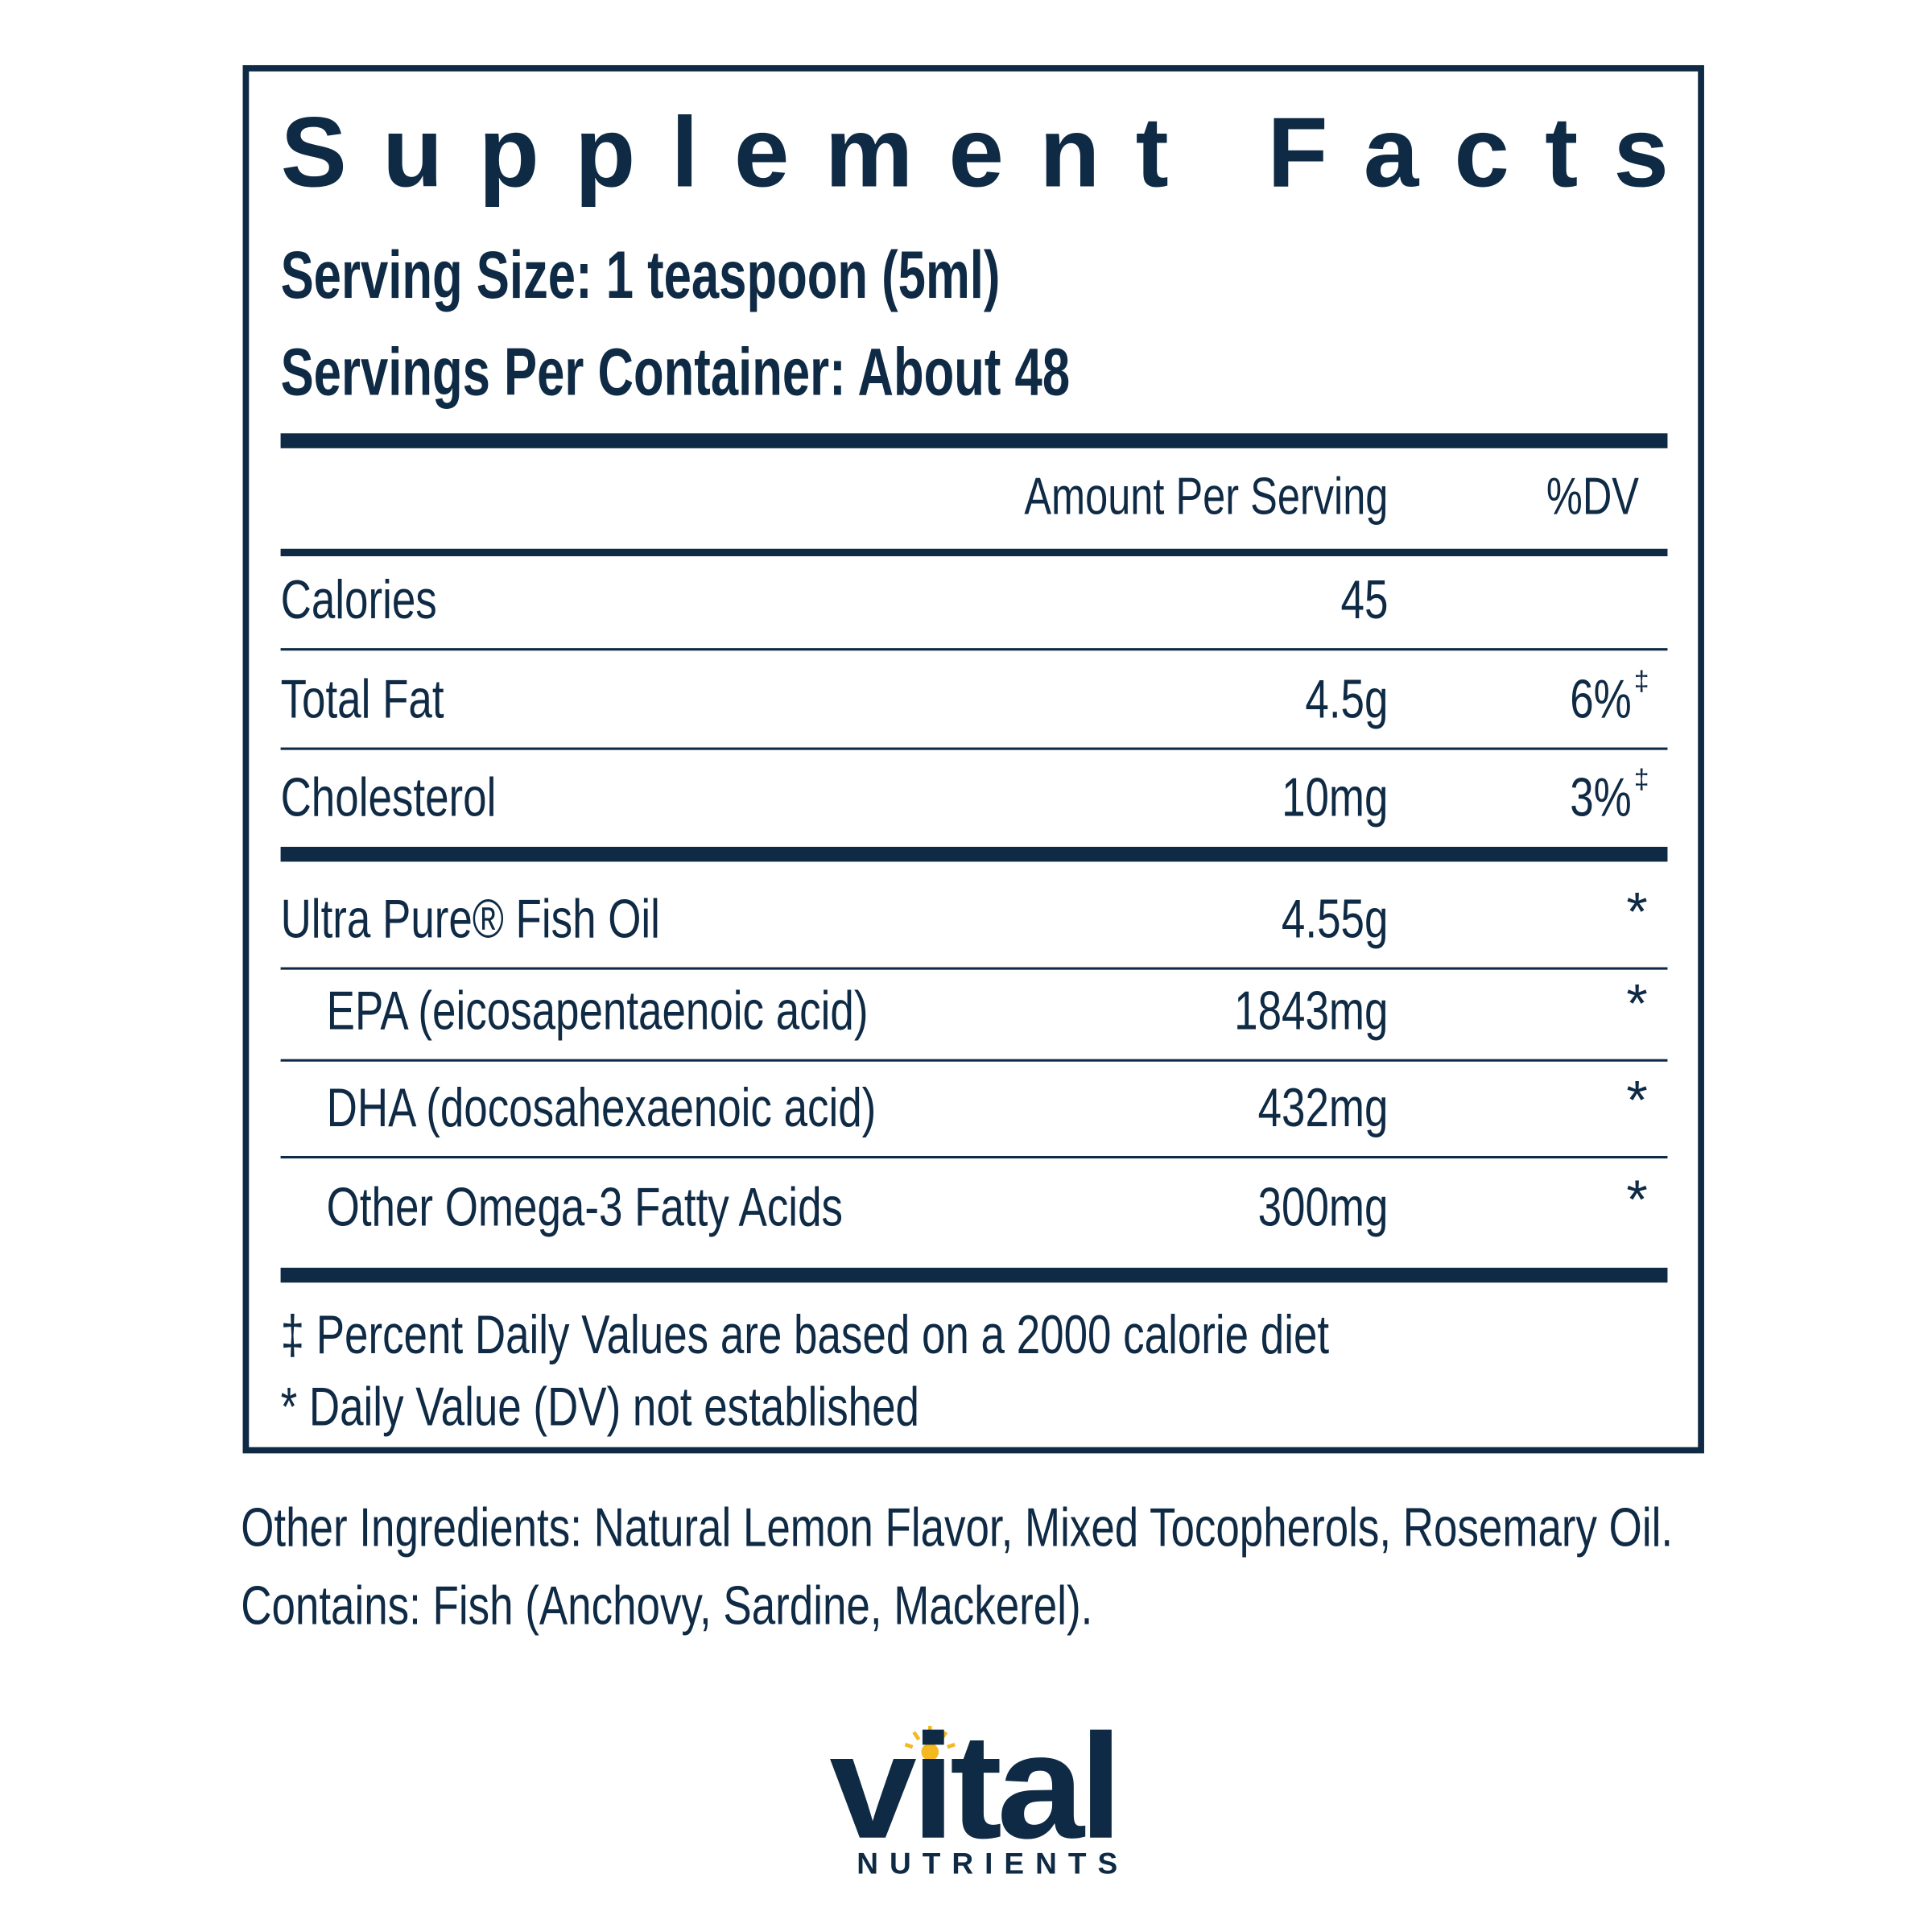 This screenshot has width=1932, height=1932. Describe the element at coordinates (600, 1407) in the screenshot. I see `footnote: * Daily Value (DV) not established` at that location.